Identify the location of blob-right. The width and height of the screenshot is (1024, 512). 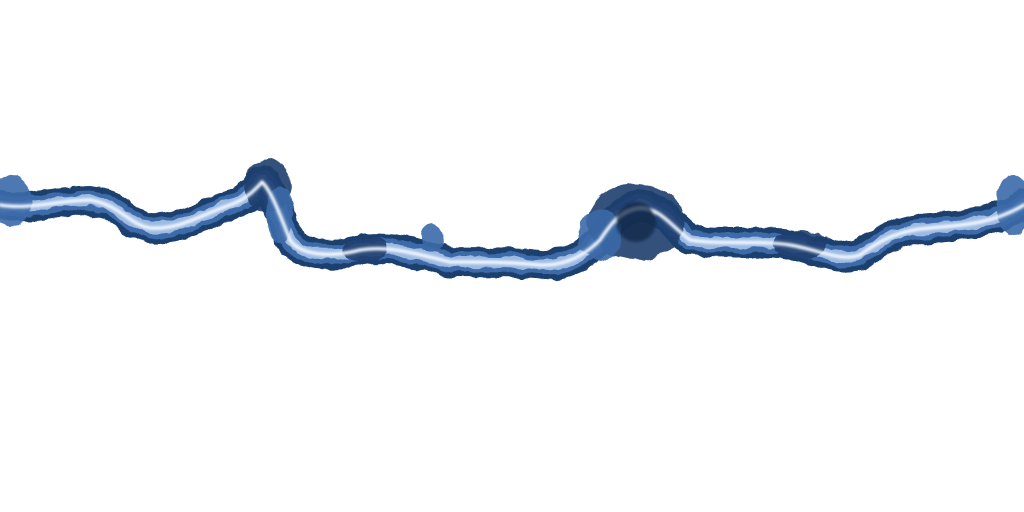
(800, 245).